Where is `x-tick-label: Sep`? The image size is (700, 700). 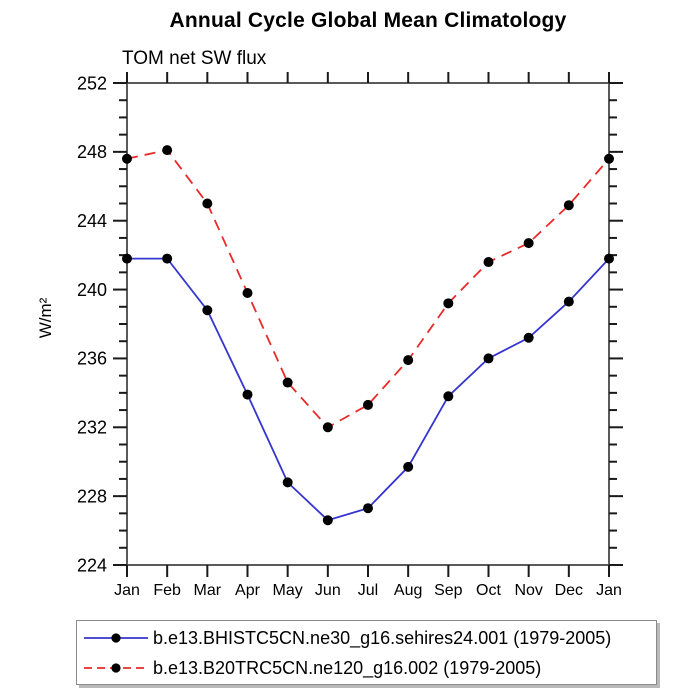 x-tick-label: Sep is located at coordinates (448, 590).